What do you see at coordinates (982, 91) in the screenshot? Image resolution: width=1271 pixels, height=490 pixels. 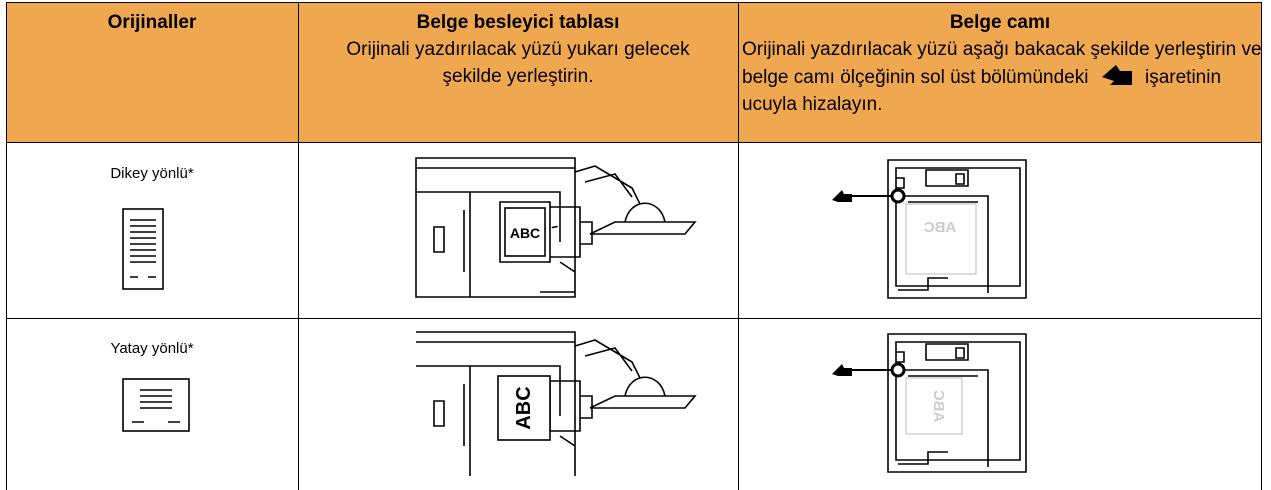 I see `header-text: işaretinin ucuyla hizalayın.` at bounding box center [982, 91].